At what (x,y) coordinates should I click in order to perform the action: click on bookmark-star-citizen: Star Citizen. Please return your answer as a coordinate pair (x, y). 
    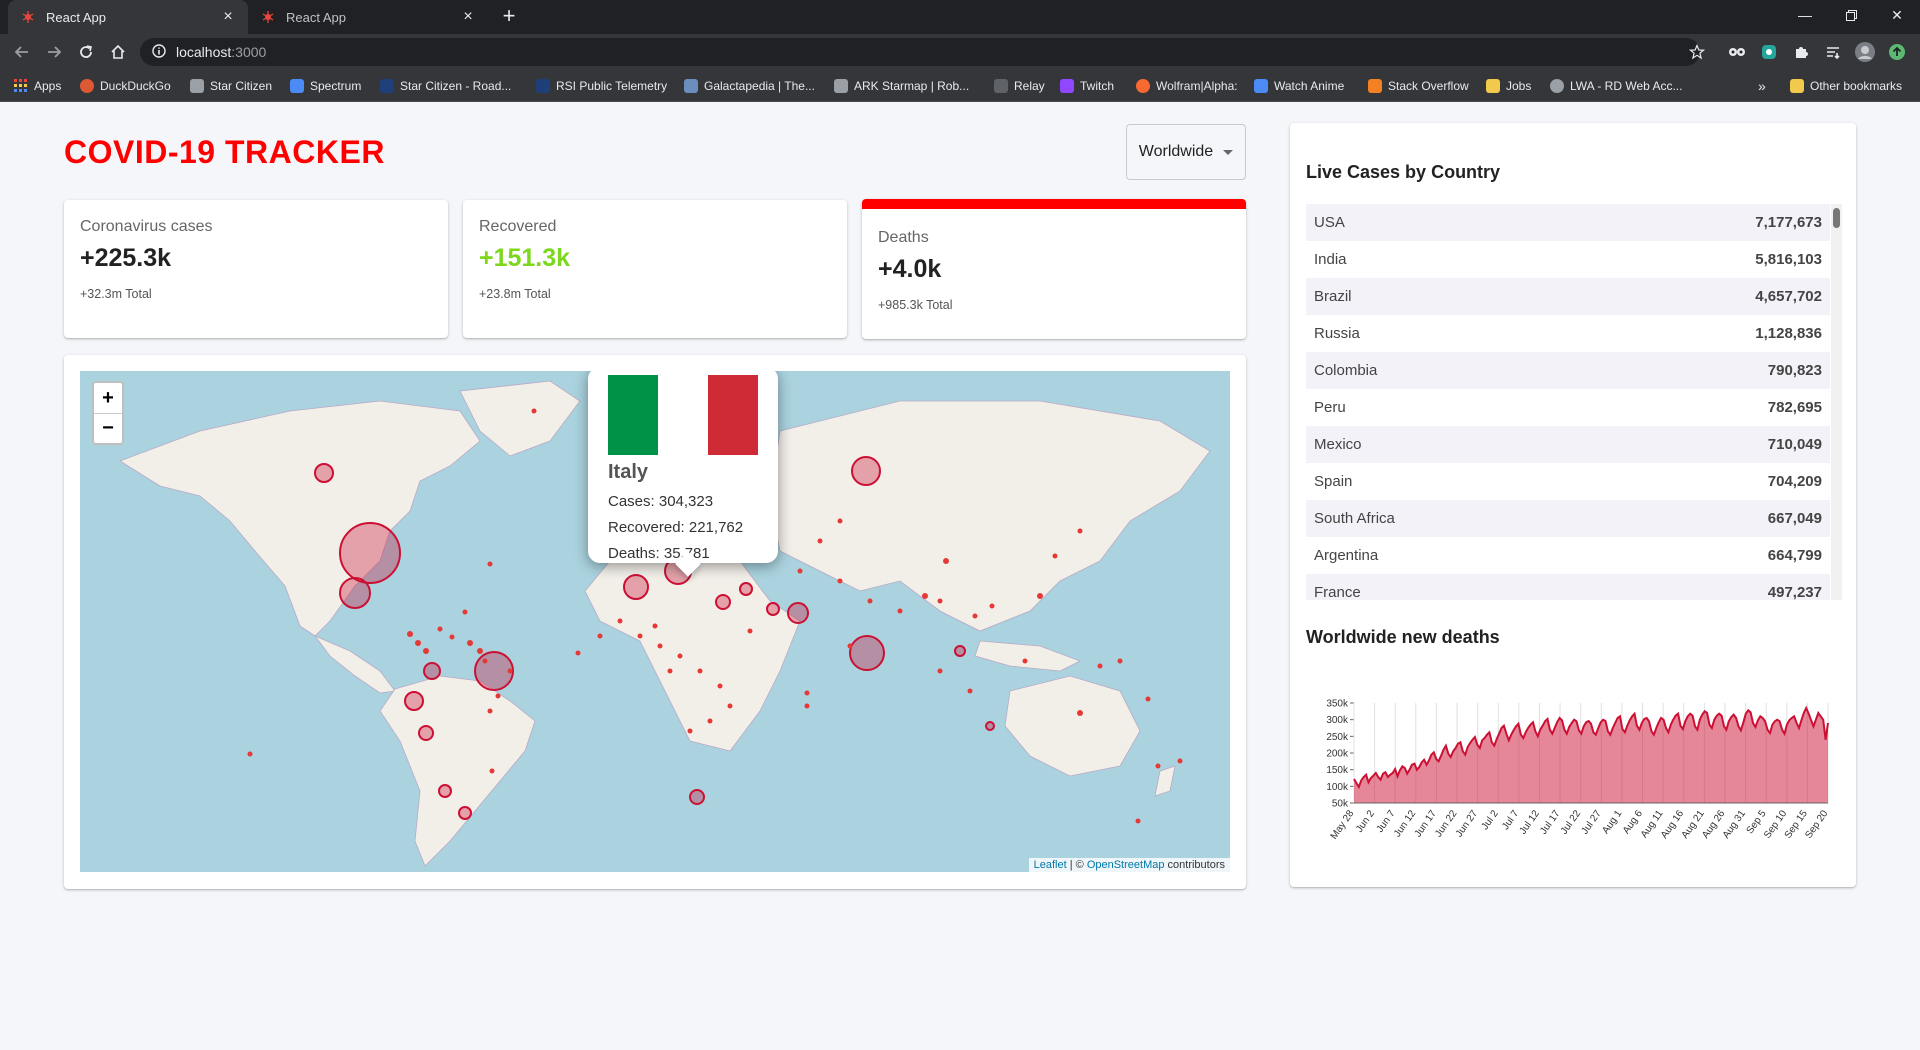
    Looking at the image, I should click on (231, 86).